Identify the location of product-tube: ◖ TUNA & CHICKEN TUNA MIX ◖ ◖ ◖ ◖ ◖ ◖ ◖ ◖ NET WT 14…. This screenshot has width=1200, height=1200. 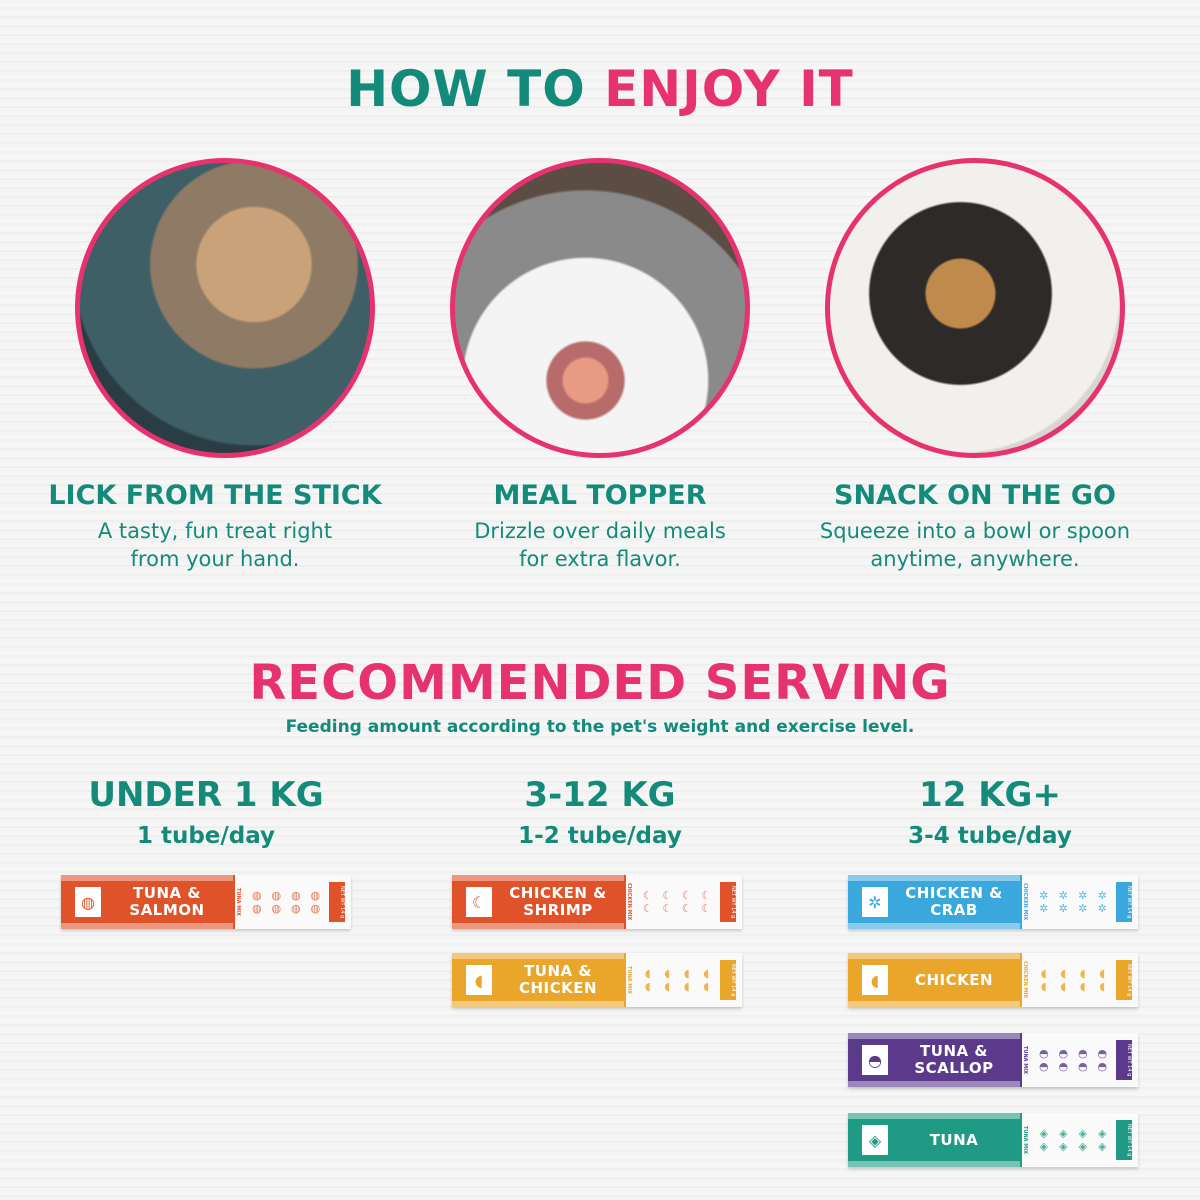
(597, 980).